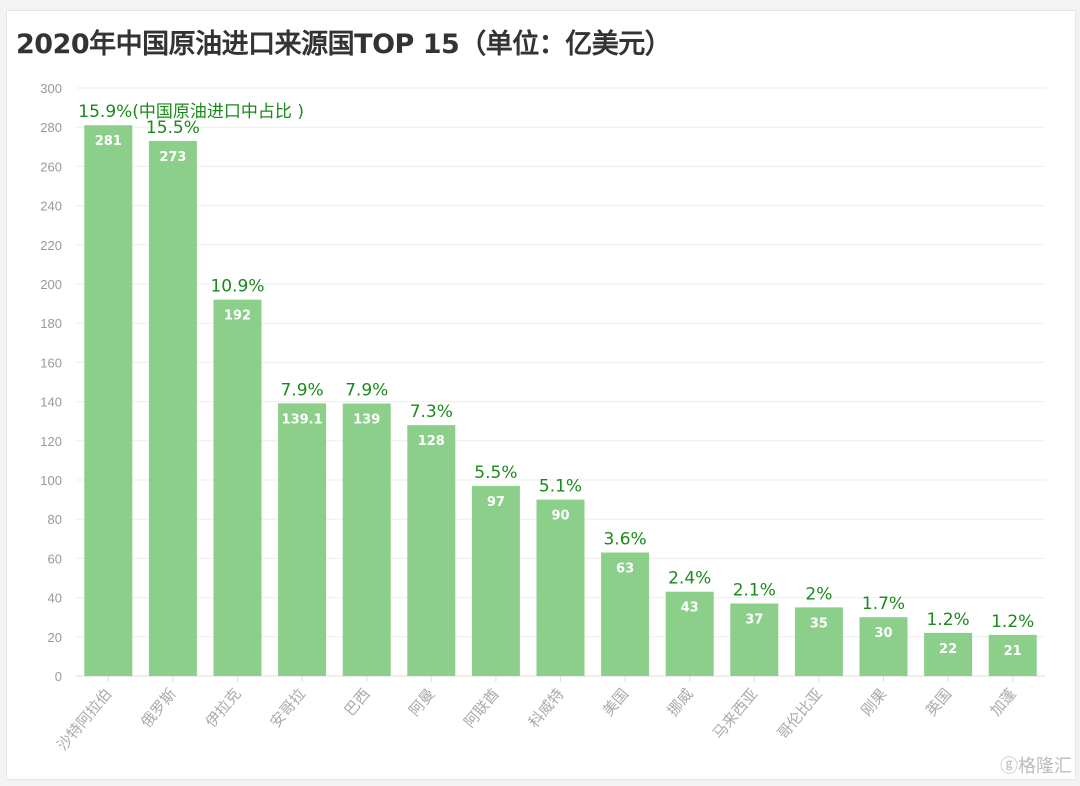 The image size is (1080, 786). I want to click on y-tick-label: 180, so click(51, 323).